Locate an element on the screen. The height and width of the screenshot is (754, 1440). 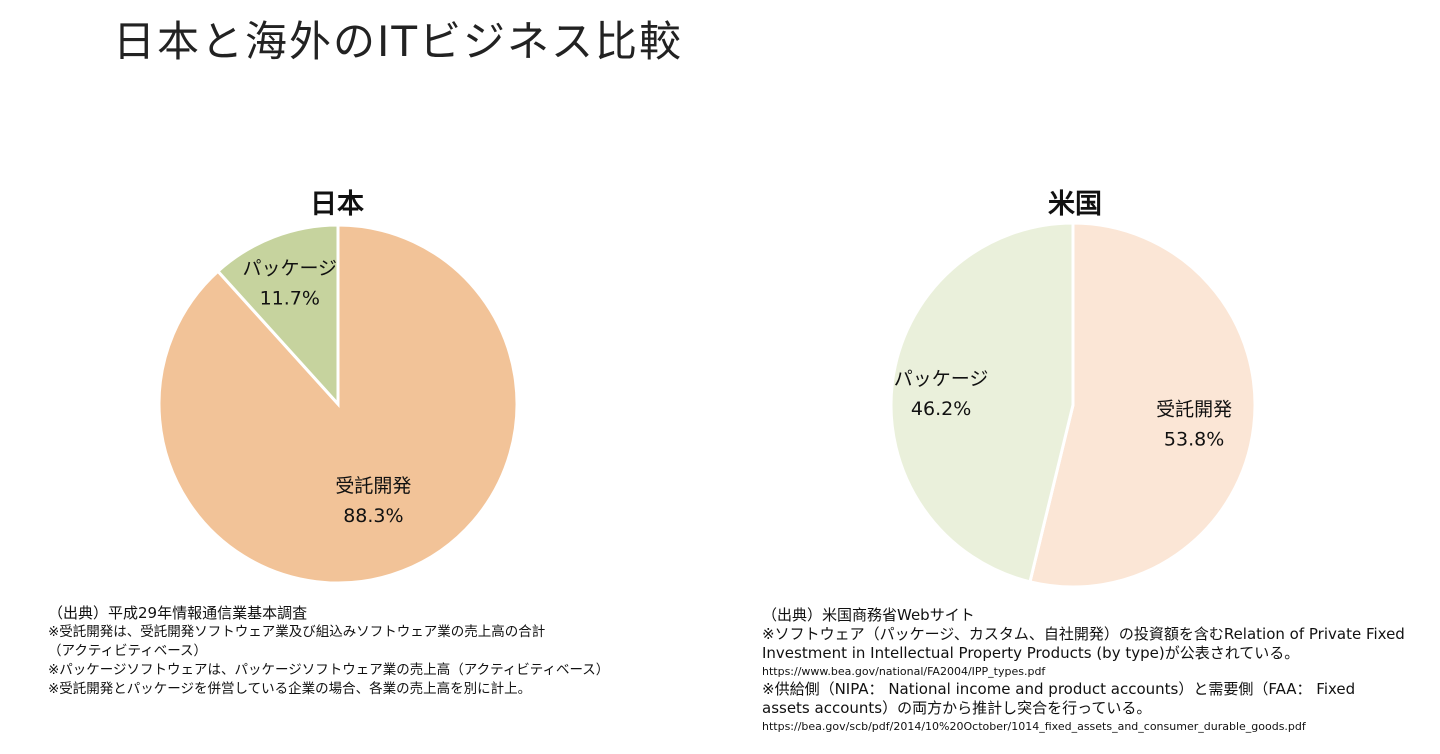
pie-chart-us: 受託開発 53.8% パッケージ 46.2% is located at coordinates (1073, 405).